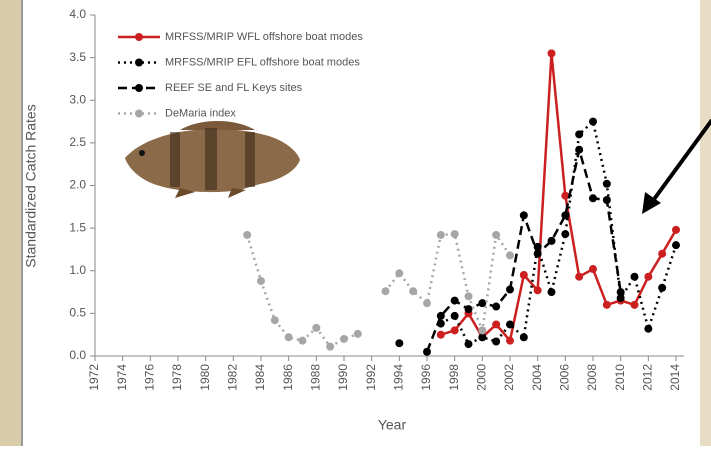 The height and width of the screenshot is (451, 711). Describe the element at coordinates (31, 185) in the screenshot. I see `y-axis-label: Standardized Catch Rates` at that location.